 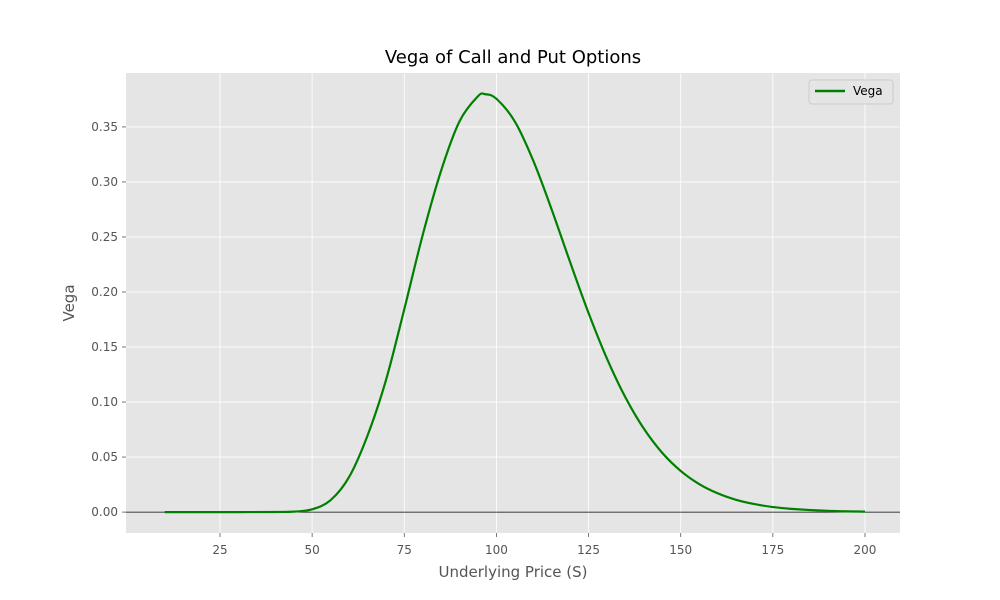 I want to click on y-tick-label: 0.25, so click(x=104, y=237).